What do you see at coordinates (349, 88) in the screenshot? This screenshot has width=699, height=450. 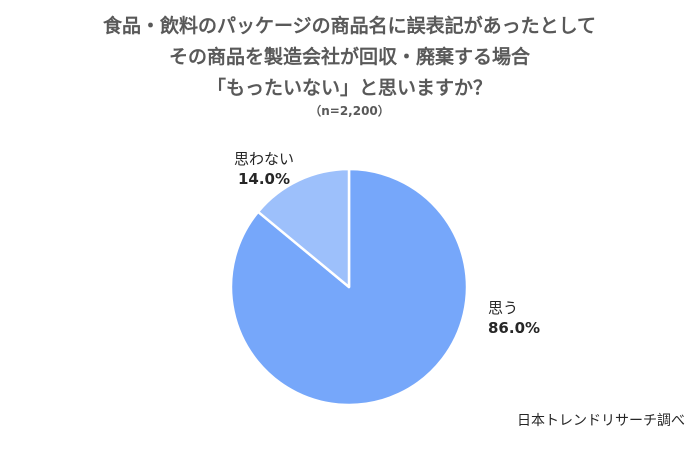 I see `chart-title-line-3: 「もったいない」と思いますか？` at bounding box center [349, 88].